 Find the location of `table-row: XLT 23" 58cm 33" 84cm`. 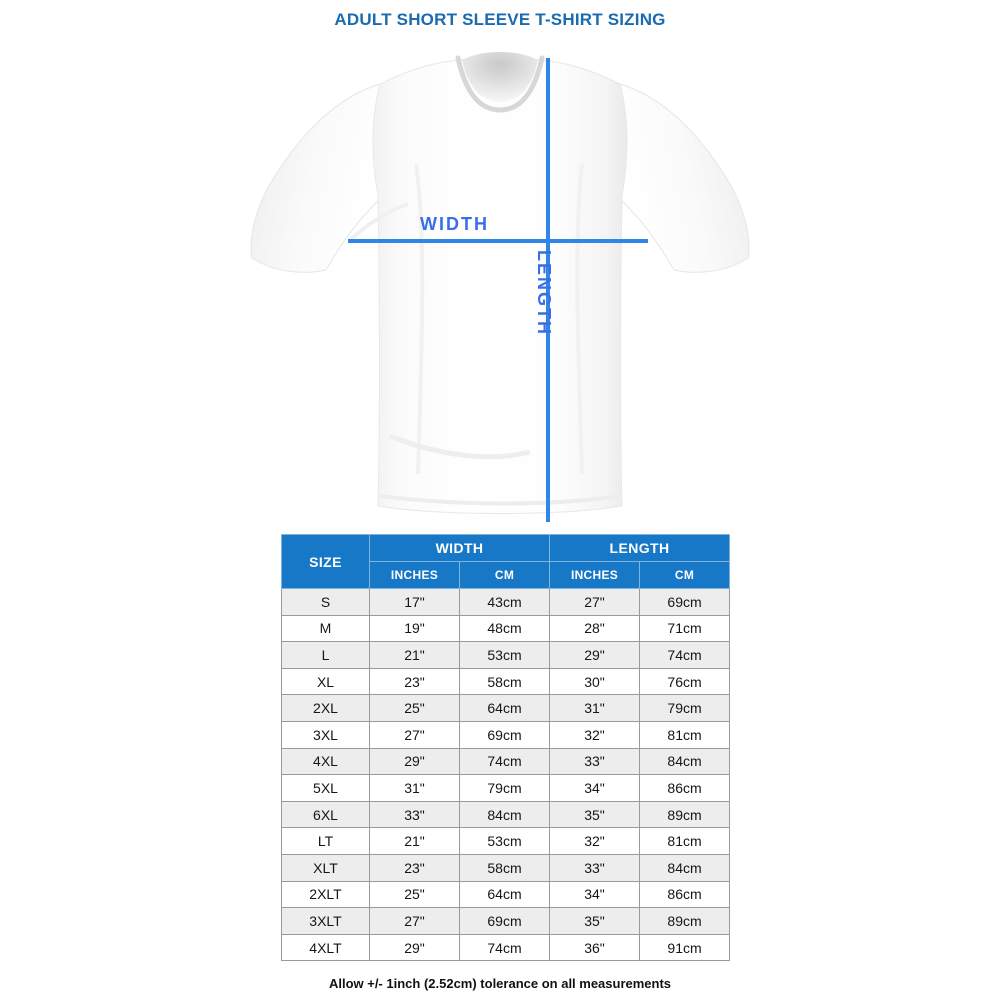

table-row: XLT 23" 58cm 33" 84cm is located at coordinates (506, 867).